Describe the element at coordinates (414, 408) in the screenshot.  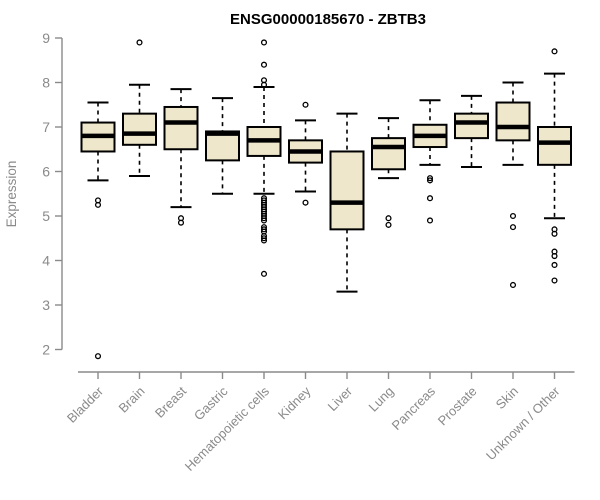
I see `x-tick-label: Pancreas` at that location.